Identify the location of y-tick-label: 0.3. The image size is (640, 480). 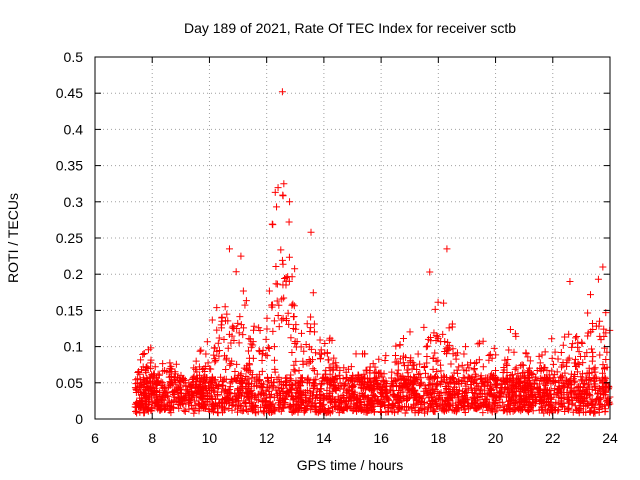
(74, 202).